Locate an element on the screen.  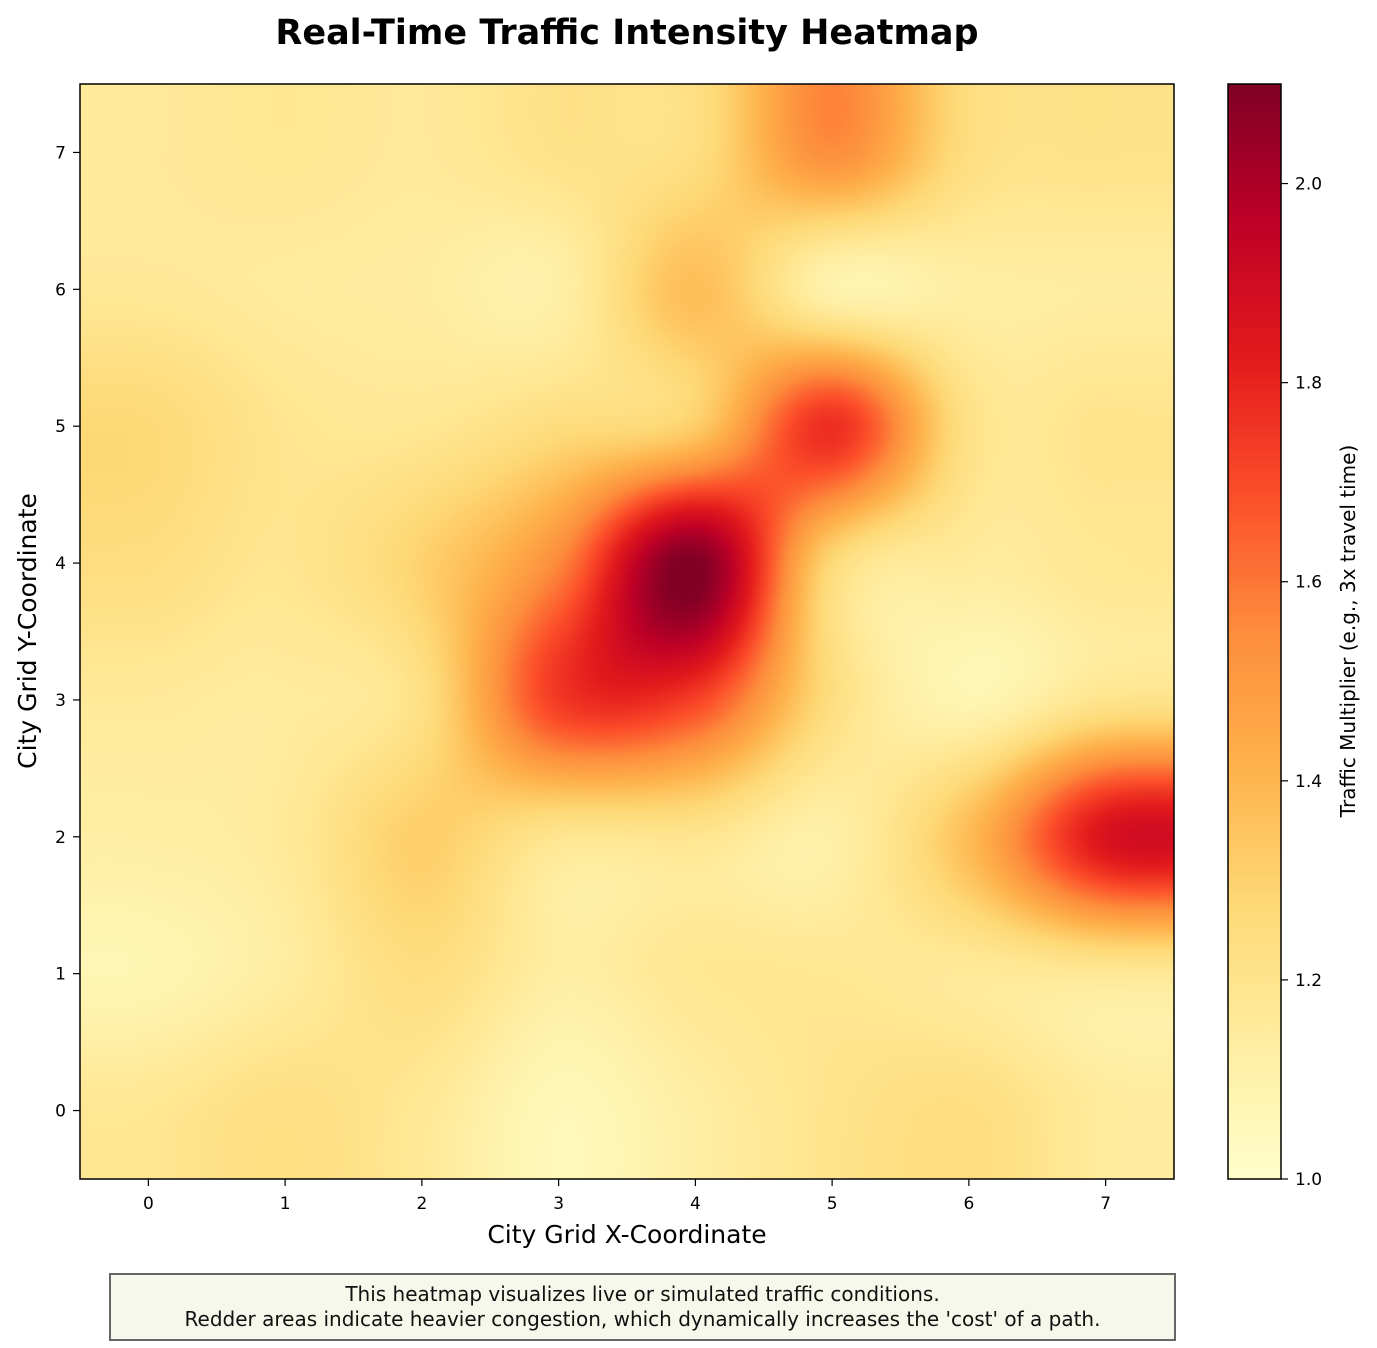
y-tick-label: 7 is located at coordinates (60, 153).